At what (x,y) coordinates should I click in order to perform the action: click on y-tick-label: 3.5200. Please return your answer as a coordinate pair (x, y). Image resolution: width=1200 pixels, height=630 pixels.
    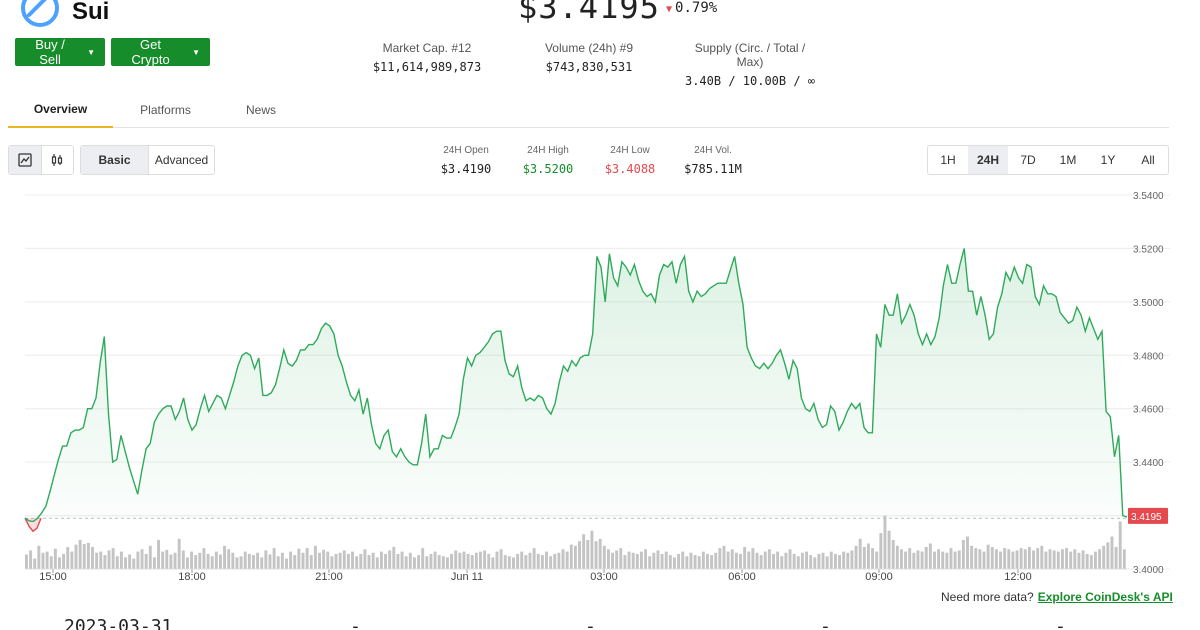
    Looking at the image, I should click on (1148, 249).